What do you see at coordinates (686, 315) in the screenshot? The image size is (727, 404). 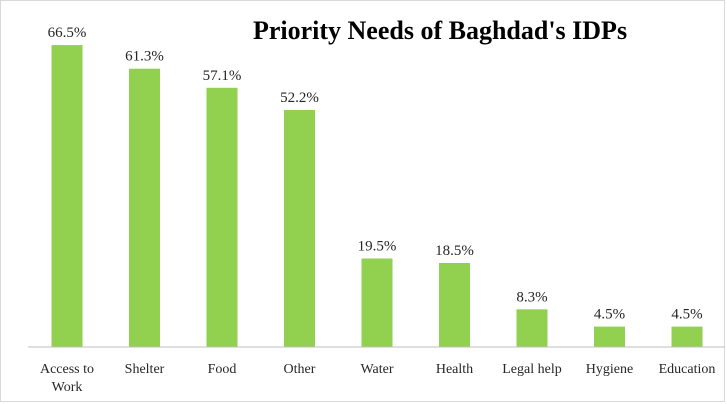 I see `value-label-8: 4.5%` at bounding box center [686, 315].